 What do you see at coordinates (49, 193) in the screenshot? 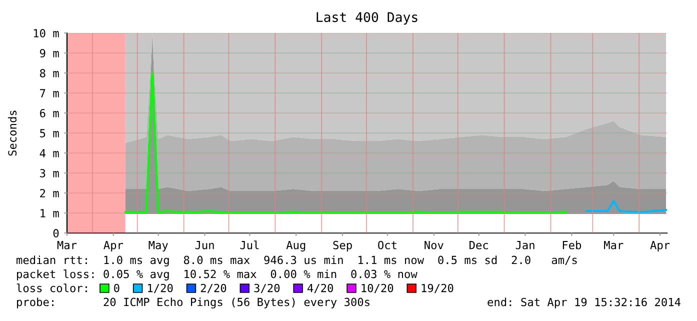
I see `y-tick-label: 2 m` at bounding box center [49, 193].